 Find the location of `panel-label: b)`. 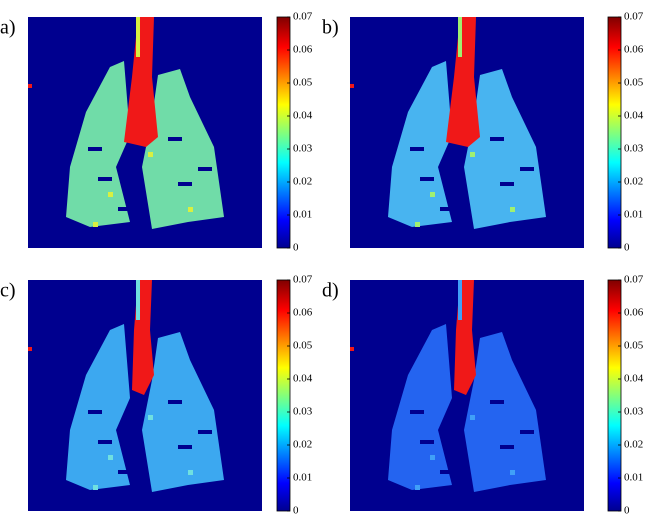

panel-label: b) is located at coordinates (330, 28).